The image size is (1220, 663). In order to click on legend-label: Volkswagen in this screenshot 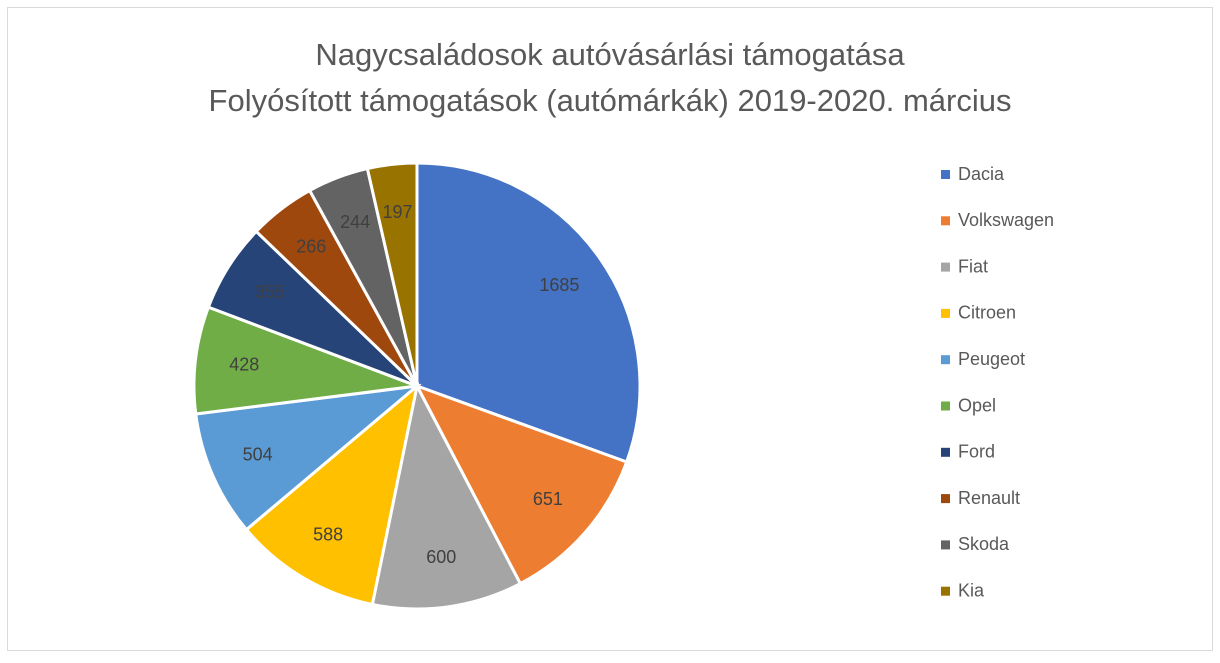, I will do `click(1006, 220)`.